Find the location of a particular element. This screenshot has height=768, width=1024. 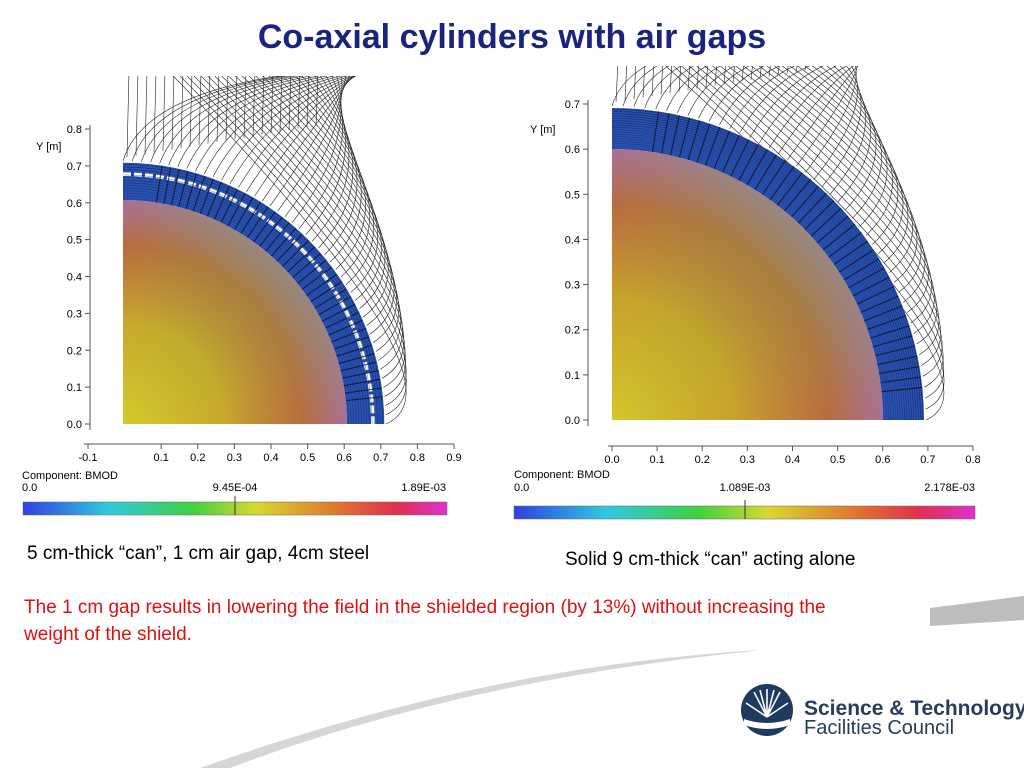

stfc-logo: Science & Technology Facilities Council is located at coordinates (882, 713).